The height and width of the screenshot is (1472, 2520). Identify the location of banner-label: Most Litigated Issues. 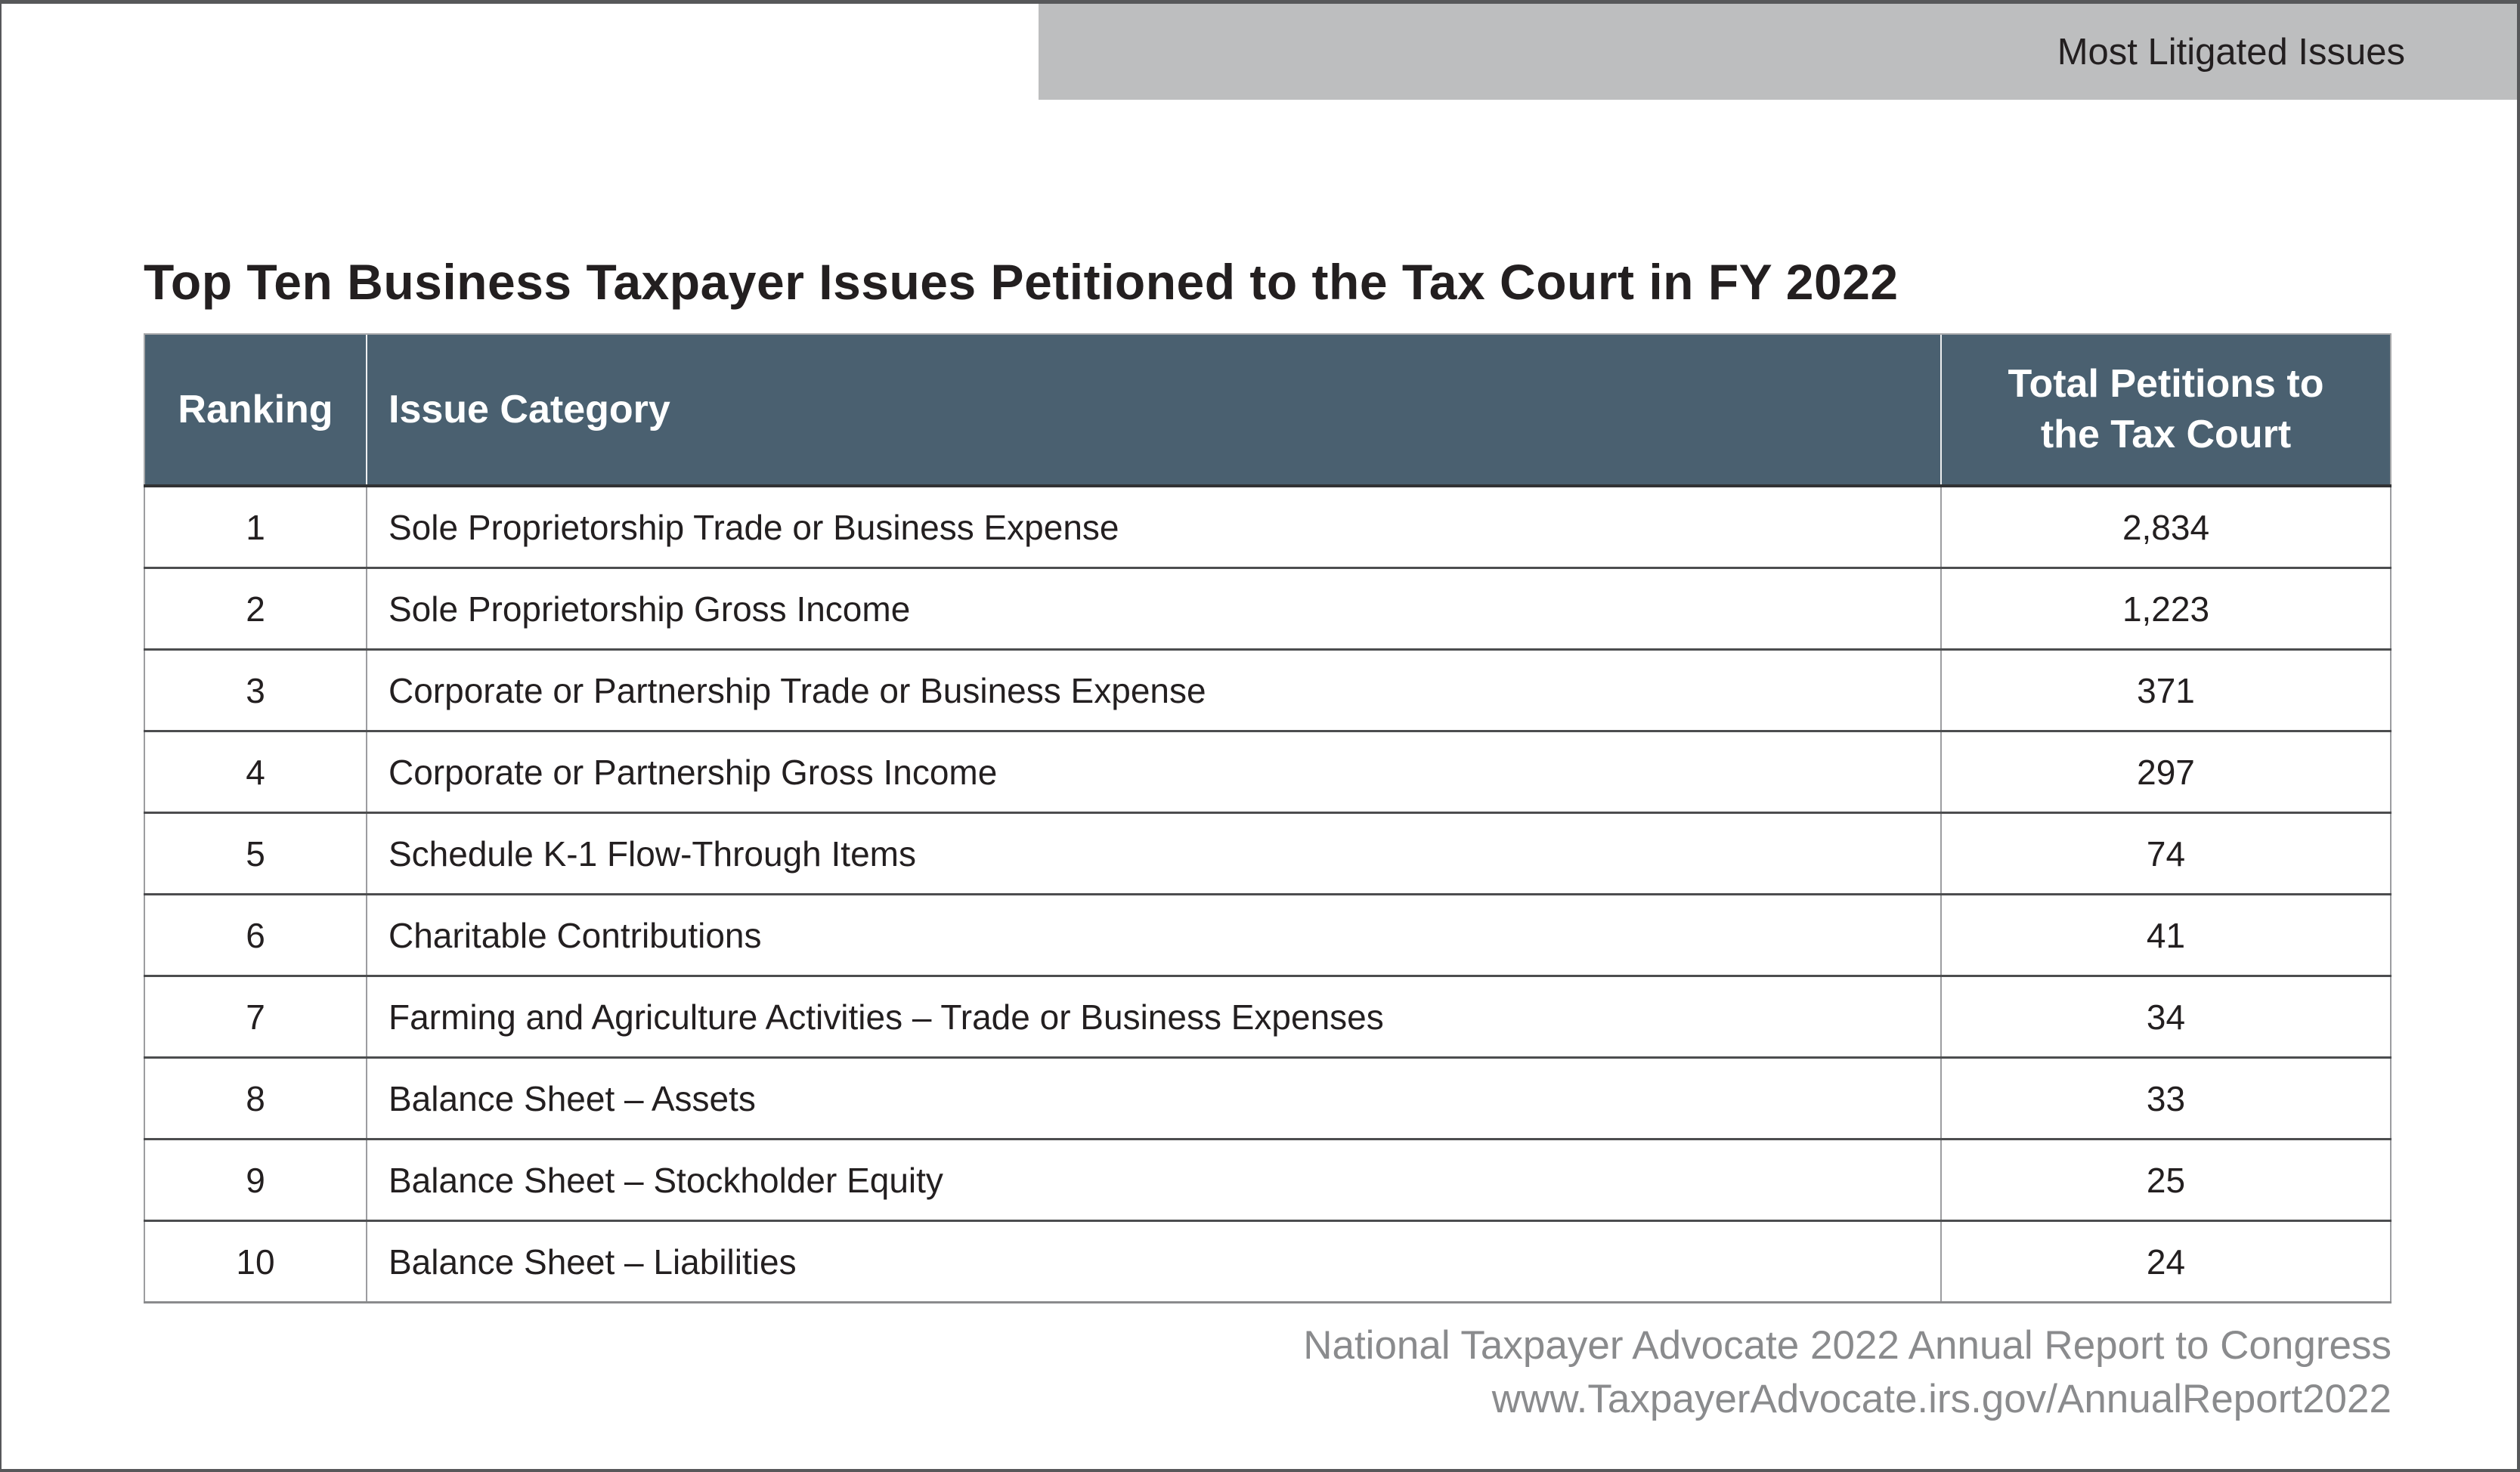
(2231, 52).